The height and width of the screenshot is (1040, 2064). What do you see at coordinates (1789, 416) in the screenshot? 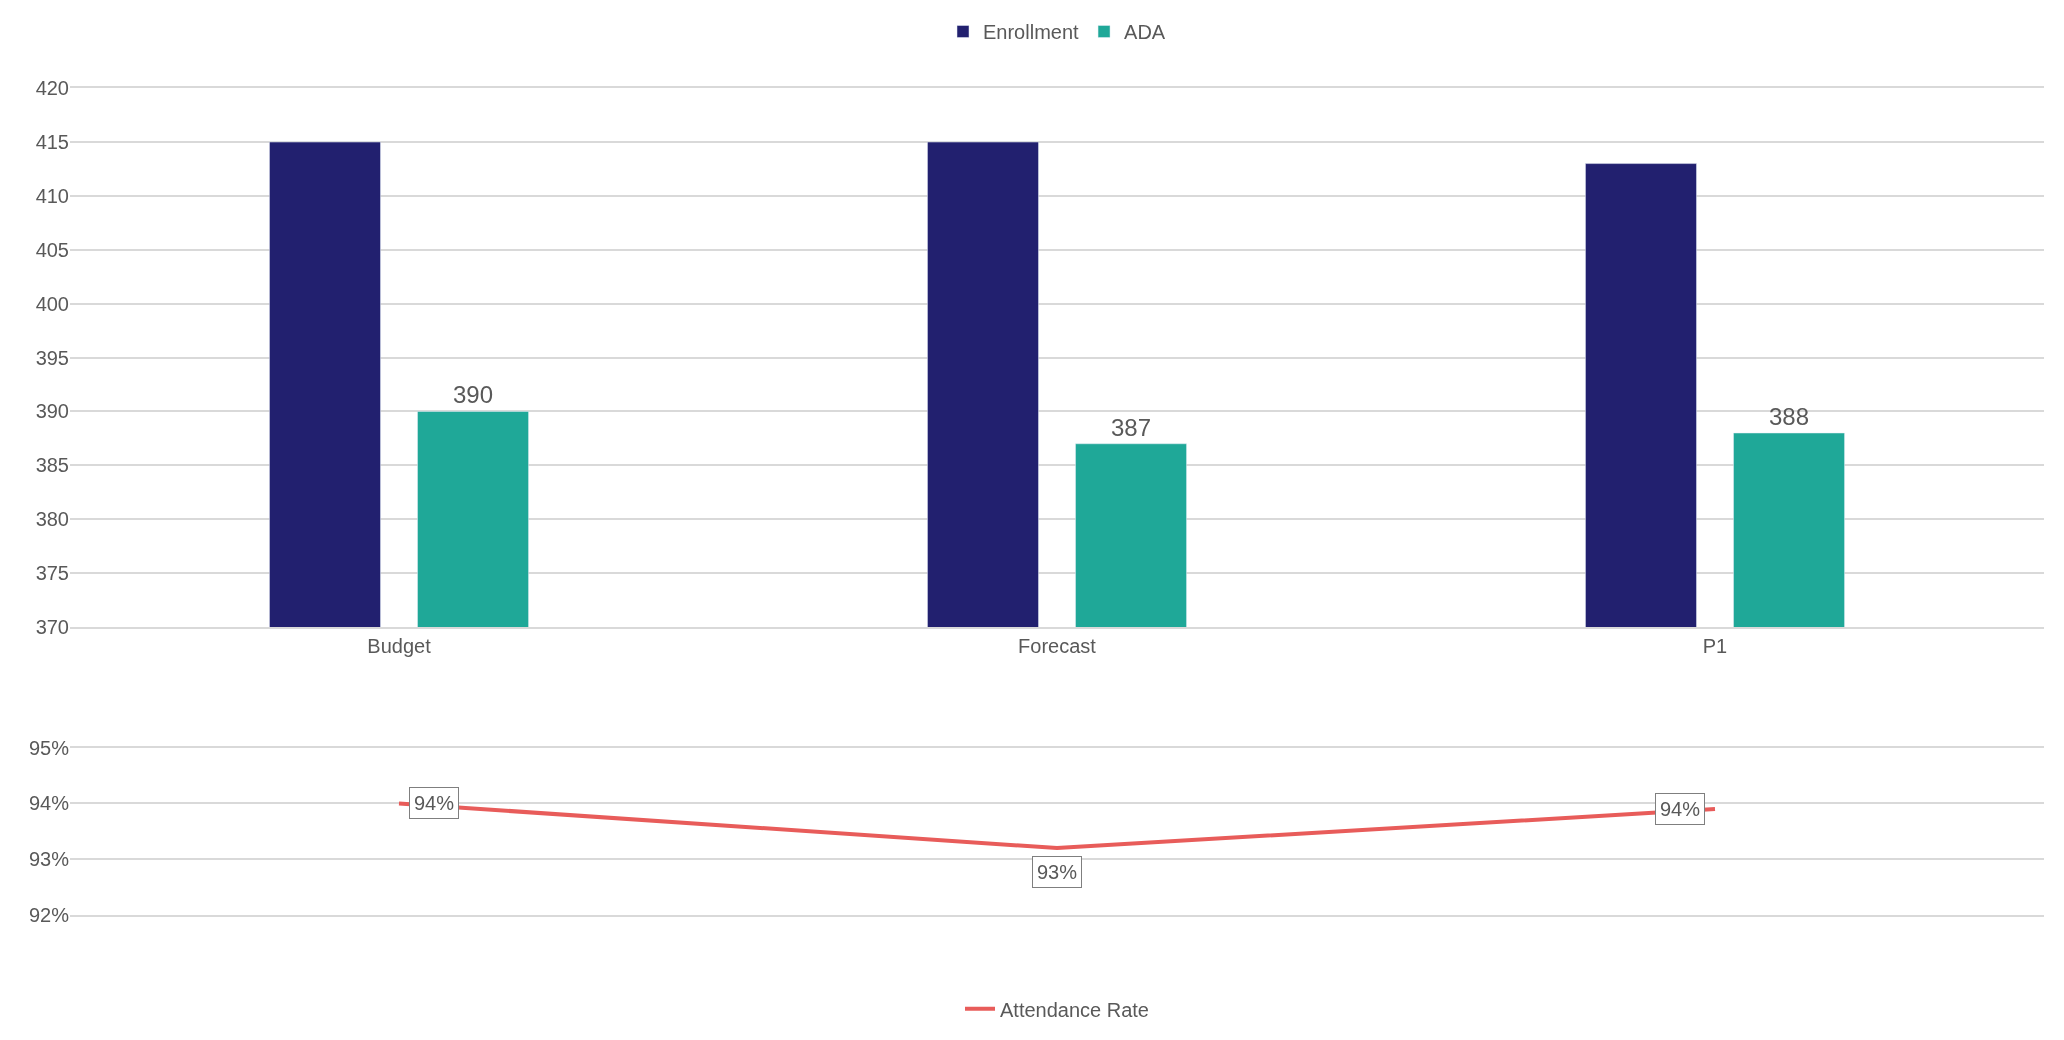
I see `data-label: 388` at bounding box center [1789, 416].